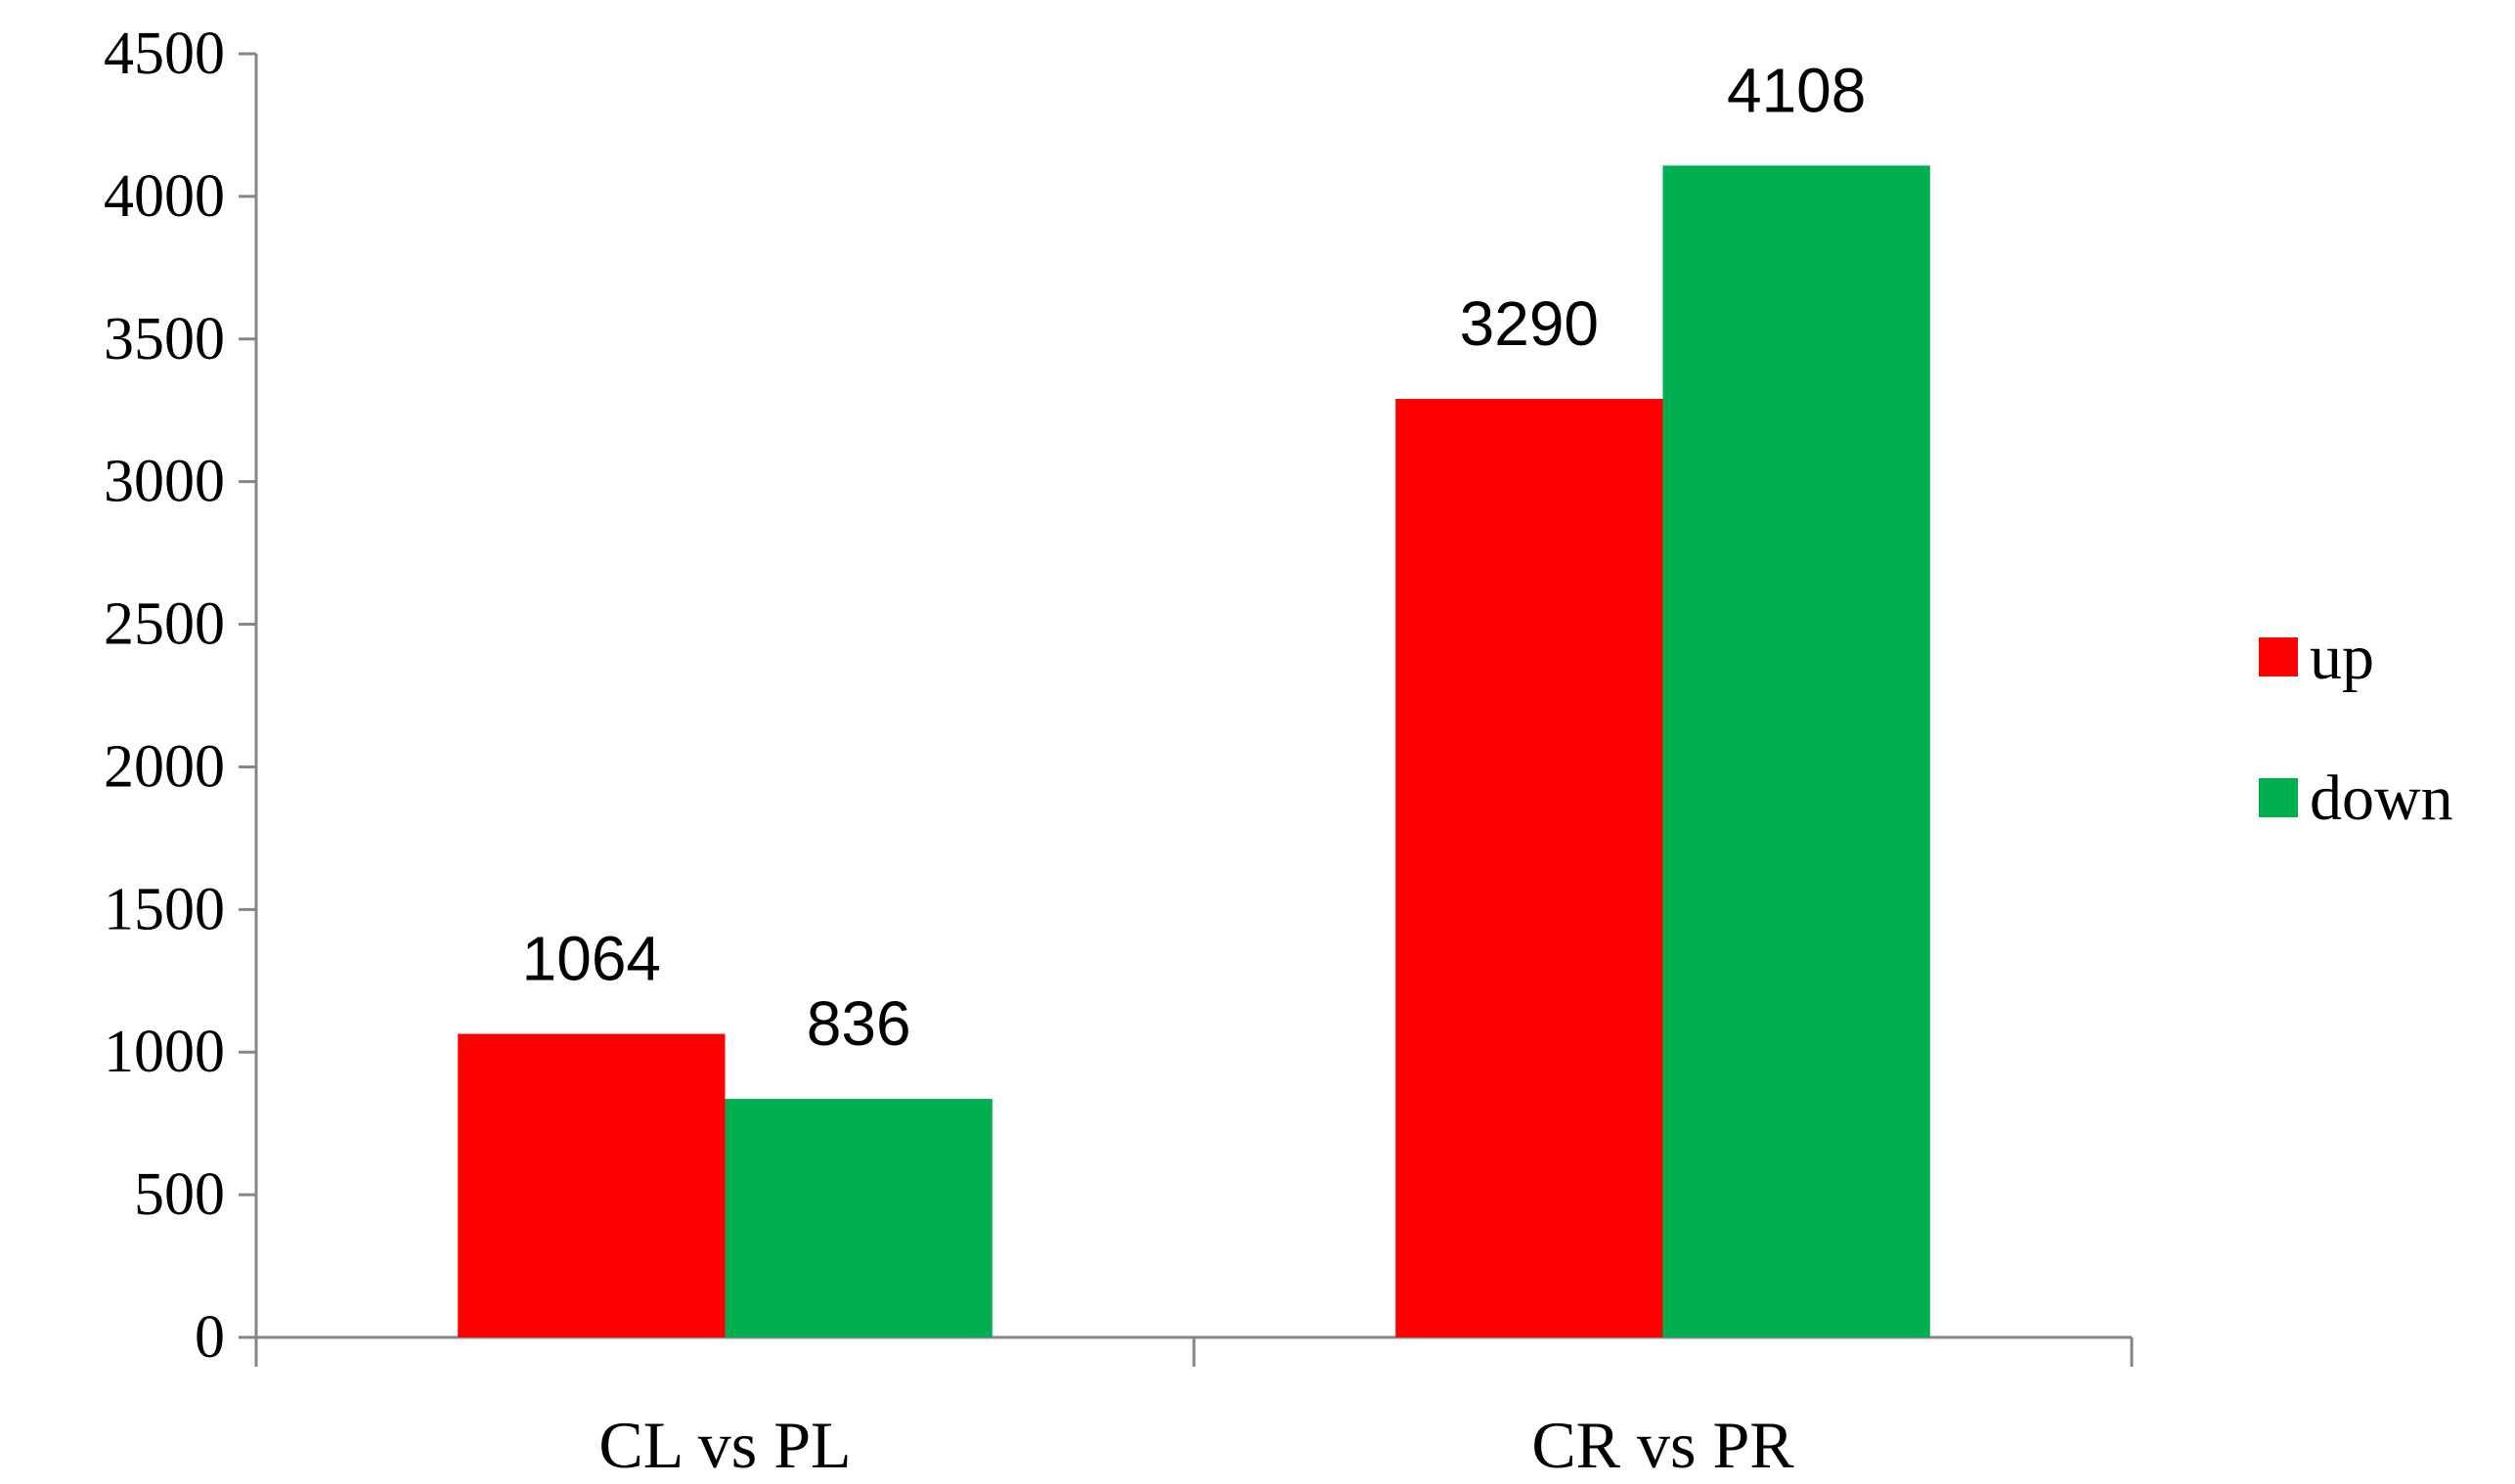 The width and height of the screenshot is (2515, 1484). I want to click on legend: up down, so click(2356, 728).